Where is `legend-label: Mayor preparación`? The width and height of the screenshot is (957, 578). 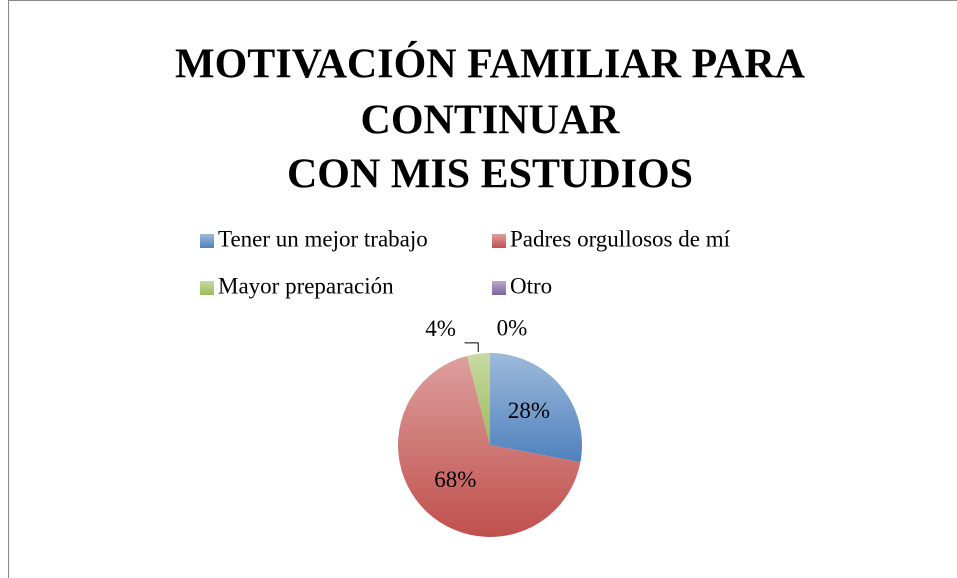 legend-label: Mayor preparación is located at coordinates (306, 285).